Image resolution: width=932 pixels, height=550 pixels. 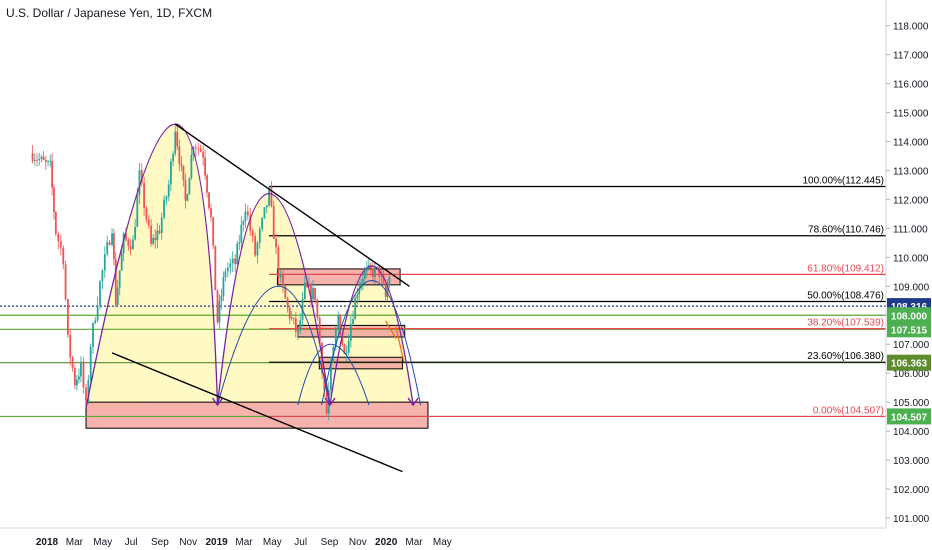 I want to click on y-tick-label: 101.000, so click(x=911, y=519).